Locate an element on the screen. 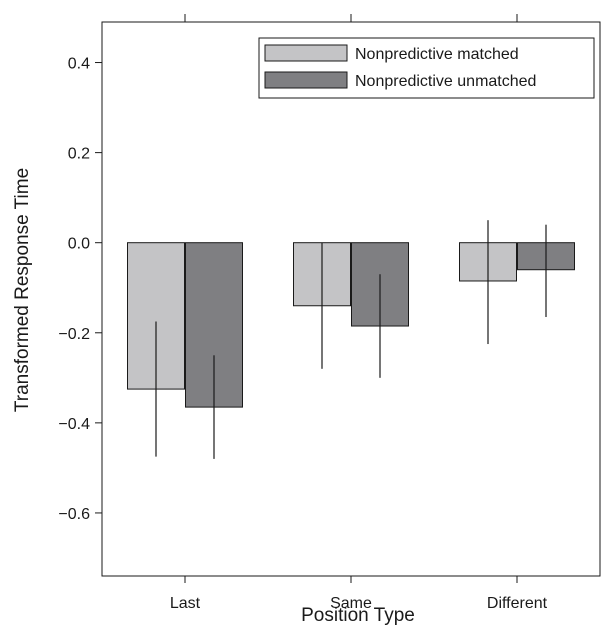  x-axis-title: Position Type is located at coordinates (358, 615).